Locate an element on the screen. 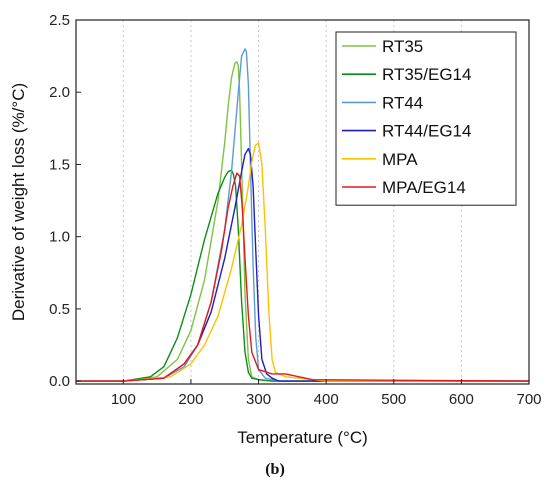 This screenshot has height=486, width=550. x-tick-label: 700 is located at coordinates (528, 399).